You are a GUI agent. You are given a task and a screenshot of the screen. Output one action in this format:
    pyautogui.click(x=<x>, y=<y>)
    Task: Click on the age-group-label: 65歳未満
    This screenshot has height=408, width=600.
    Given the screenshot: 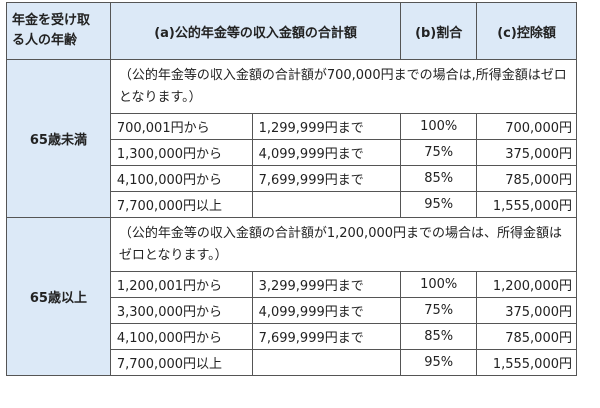 What is the action you would take?
    pyautogui.click(x=58, y=138)
    